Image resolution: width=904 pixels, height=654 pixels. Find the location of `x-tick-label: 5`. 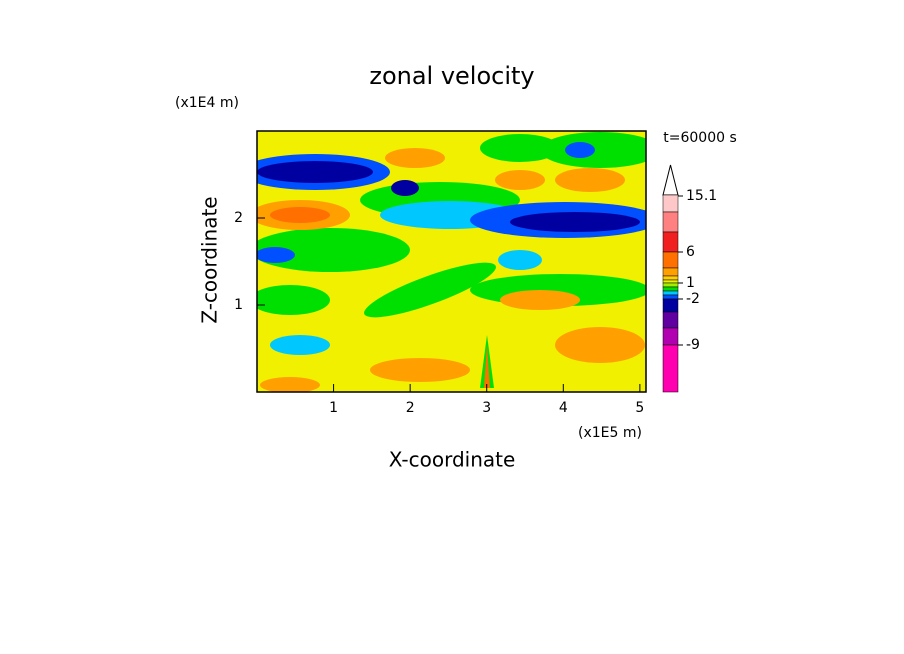

x-tick-label: 5 is located at coordinates (639, 408).